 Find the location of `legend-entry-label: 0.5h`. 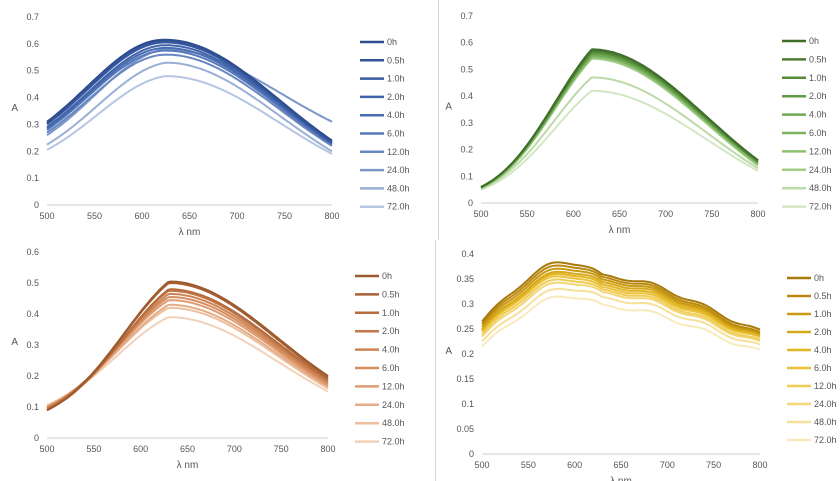

legend-entry-label: 0.5h is located at coordinates (818, 59).